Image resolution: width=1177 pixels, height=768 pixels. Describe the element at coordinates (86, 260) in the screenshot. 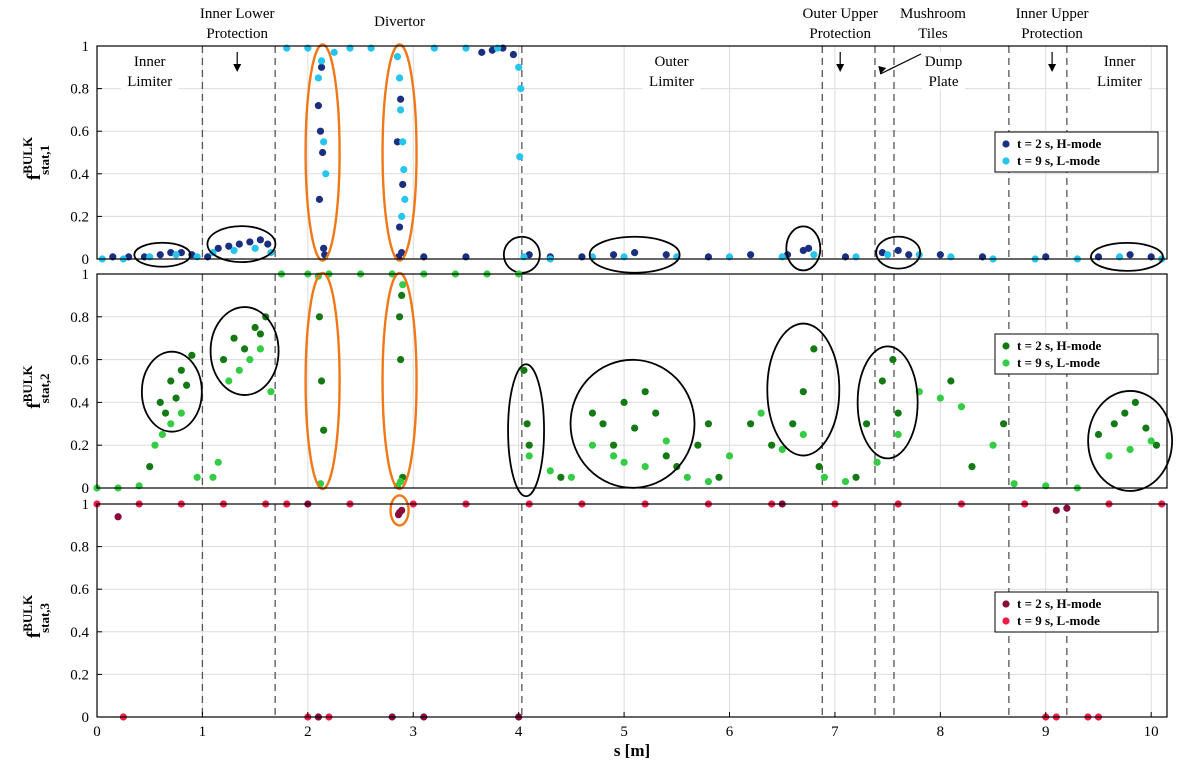

I see `y-tick-label: 0` at that location.